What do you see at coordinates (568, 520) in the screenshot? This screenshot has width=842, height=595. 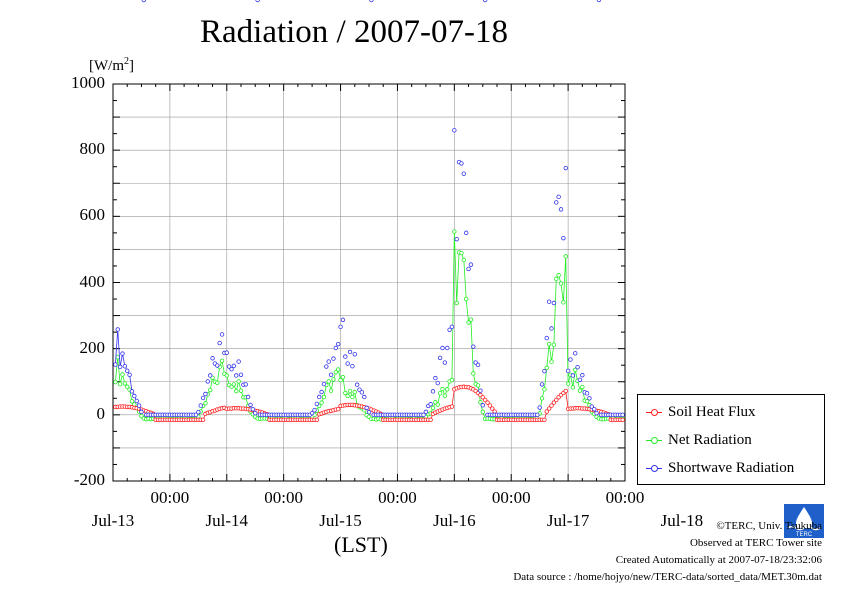 I see `x-tick-day: Jul-17` at bounding box center [568, 520].